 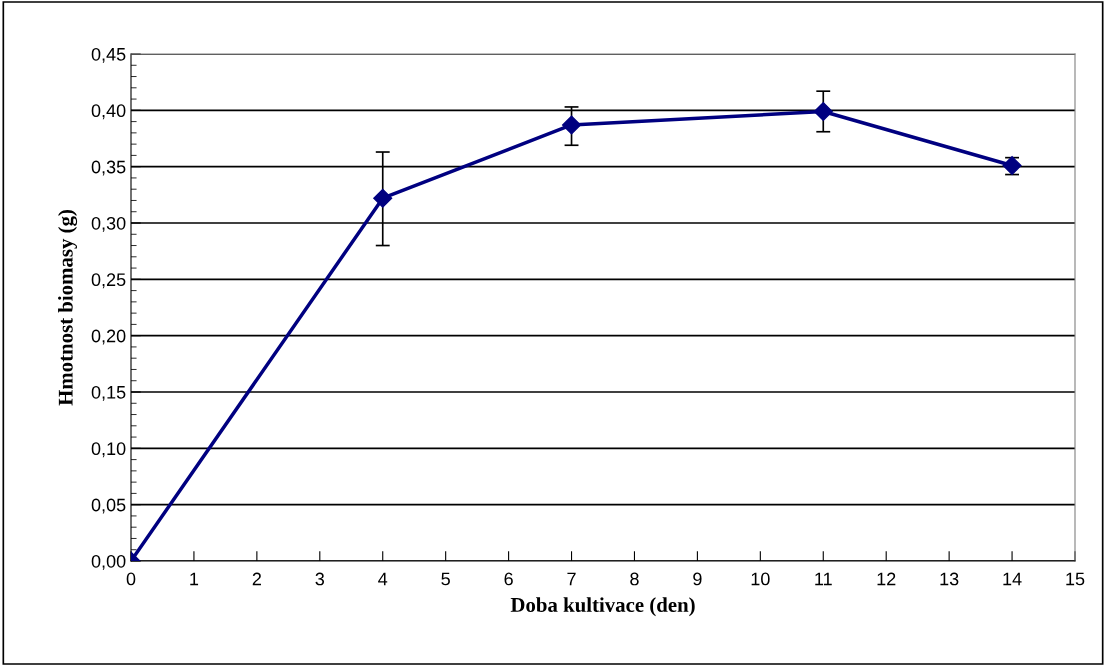 I want to click on x-tick-label: 12, so click(x=886, y=579).